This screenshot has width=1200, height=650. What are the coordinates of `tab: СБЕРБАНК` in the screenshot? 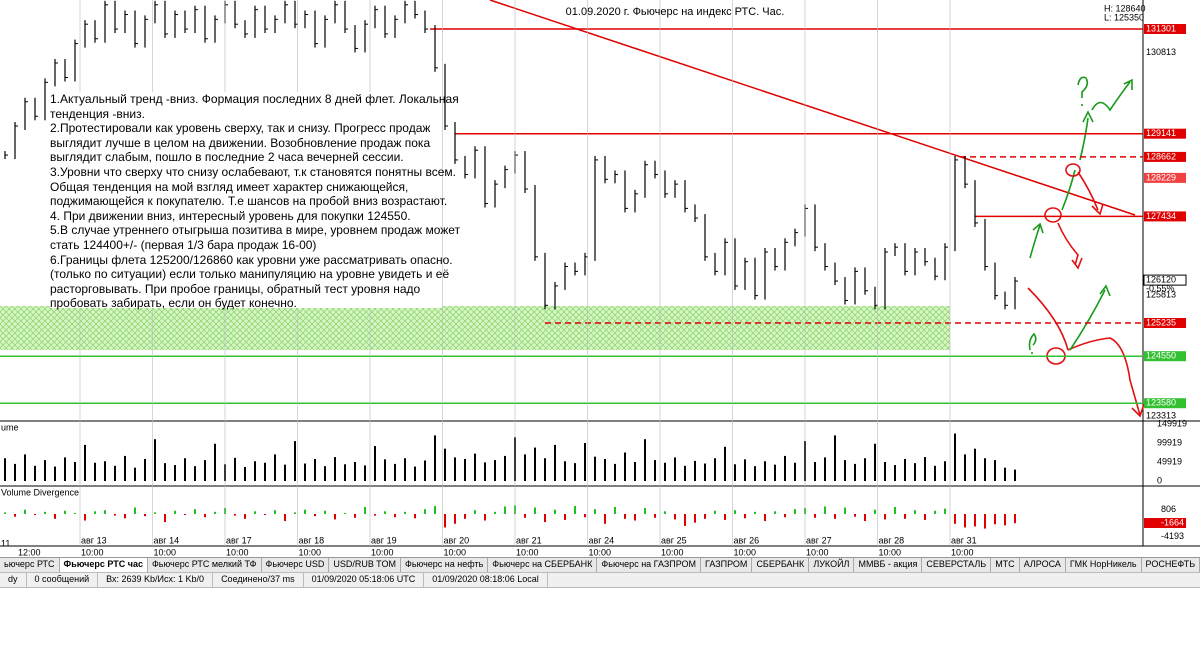 It's located at (781, 565).